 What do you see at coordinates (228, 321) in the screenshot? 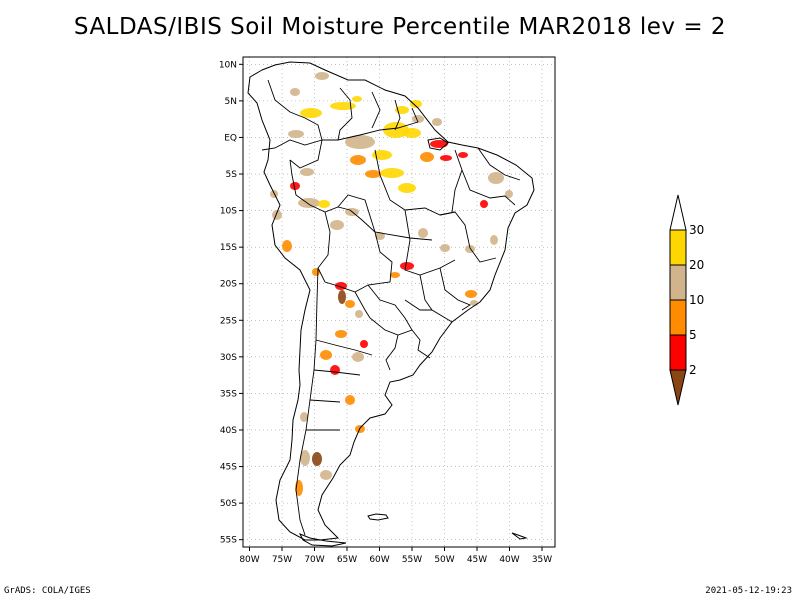
I see `lat-tick-label: 25S` at bounding box center [228, 321].